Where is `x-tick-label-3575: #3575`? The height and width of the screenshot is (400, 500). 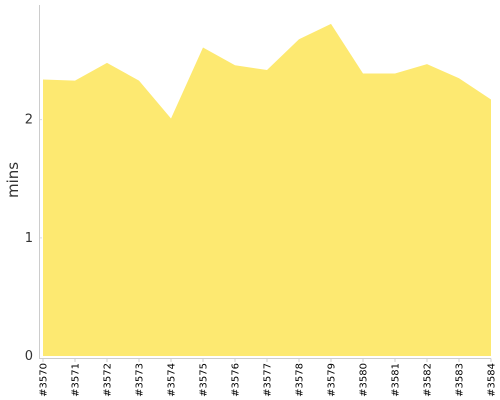
x-tick-label-3575: #3575 is located at coordinates (204, 380).